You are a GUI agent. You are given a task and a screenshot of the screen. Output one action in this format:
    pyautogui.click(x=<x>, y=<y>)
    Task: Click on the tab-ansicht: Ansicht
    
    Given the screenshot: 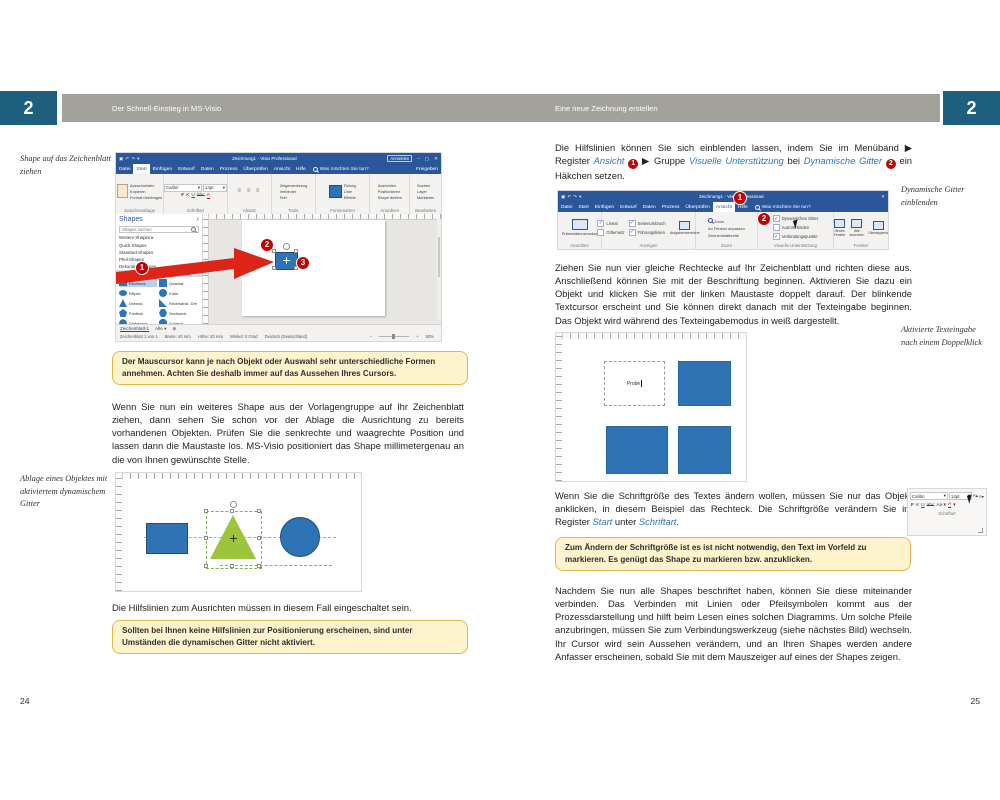 What is the action you would take?
    pyautogui.click(x=281, y=169)
    